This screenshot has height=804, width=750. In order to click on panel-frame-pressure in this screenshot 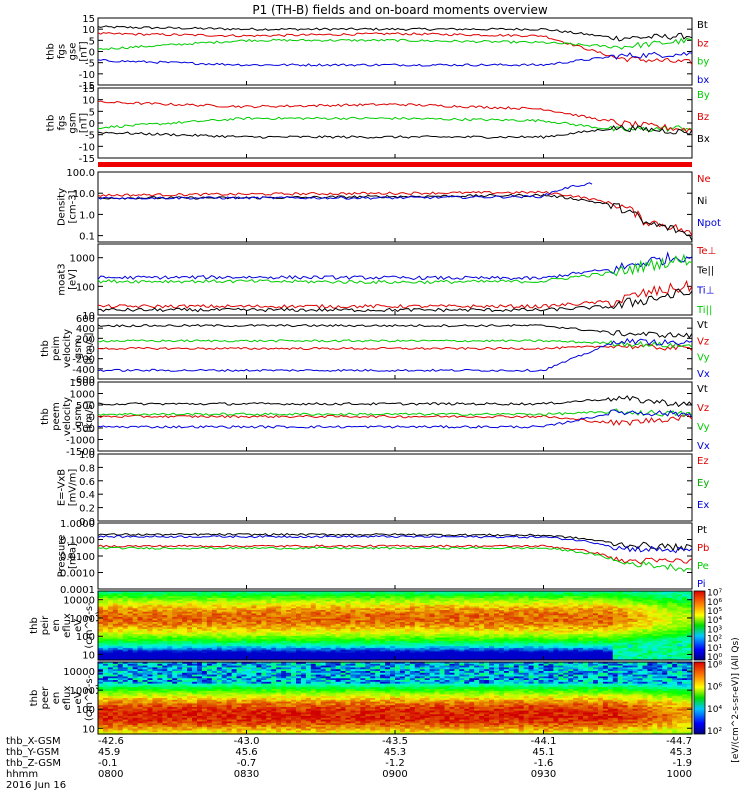, I will do `click(395, 556)`.